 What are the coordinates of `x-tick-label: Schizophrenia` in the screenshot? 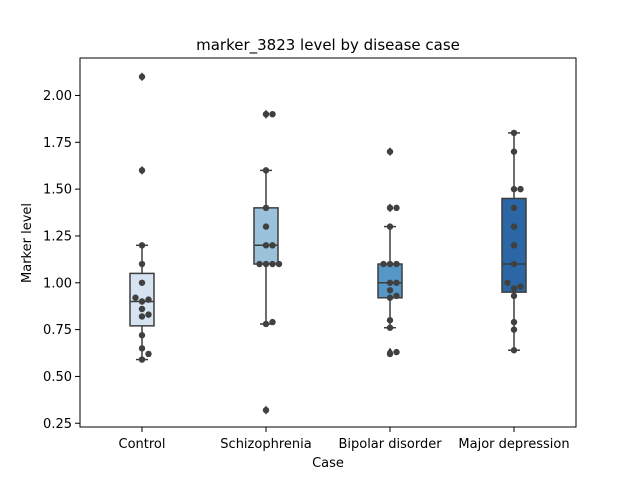 It's located at (265, 444).